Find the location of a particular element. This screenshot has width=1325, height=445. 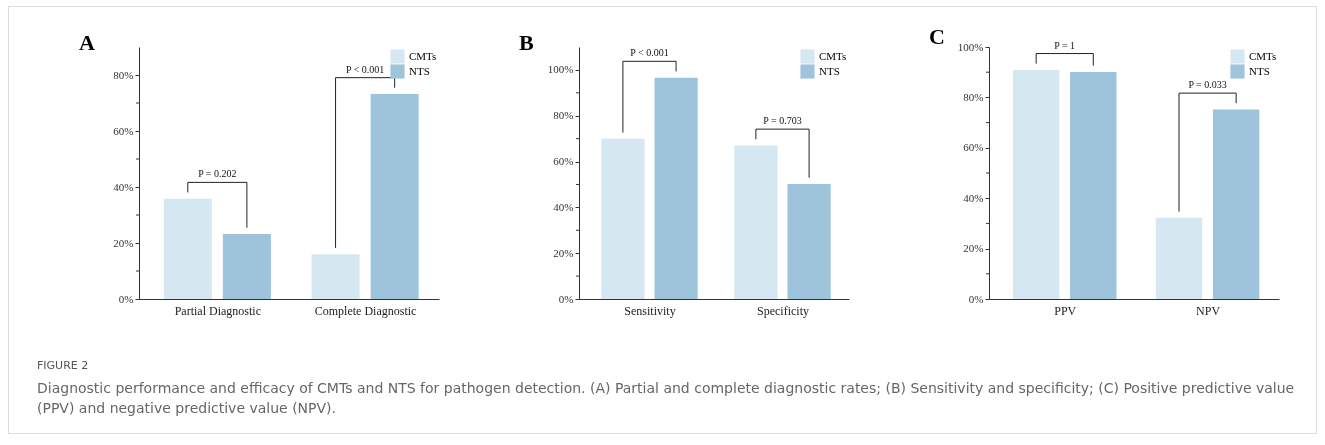

annotation: P = 1 is located at coordinates (1065, 45).